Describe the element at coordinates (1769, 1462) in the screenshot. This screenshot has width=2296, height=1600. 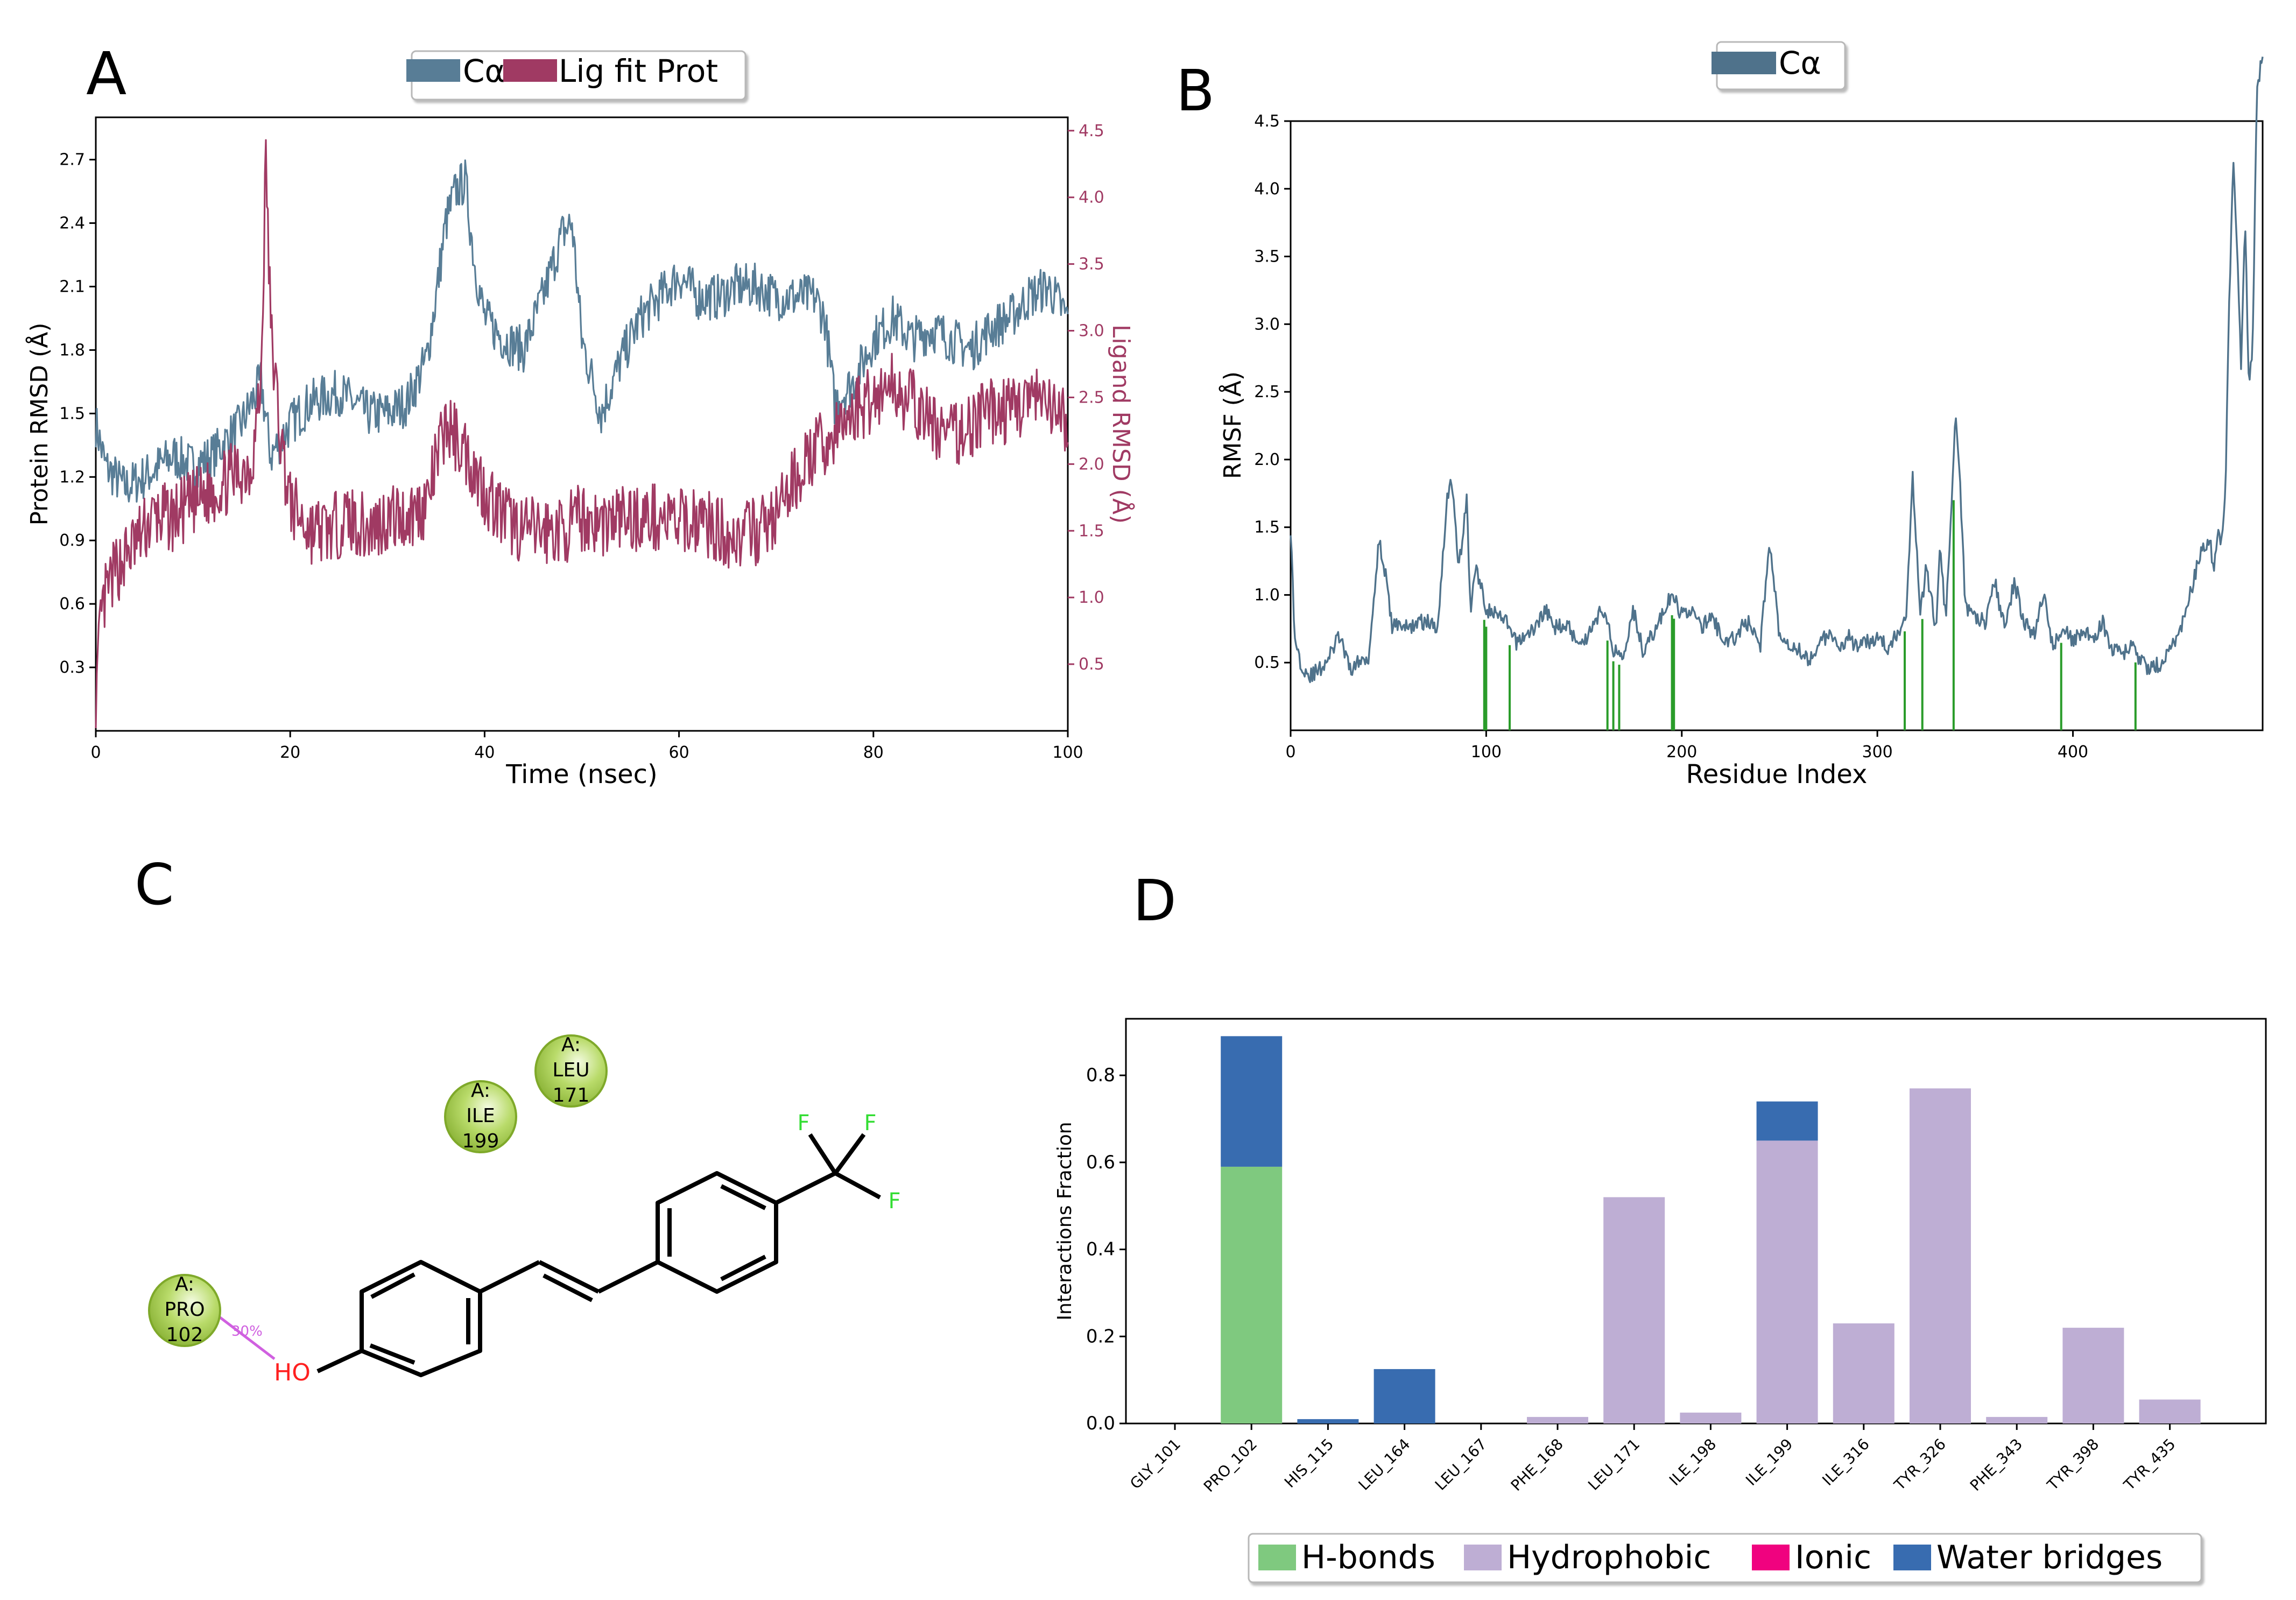
I see `x-tick-label: ILE_199` at that location.